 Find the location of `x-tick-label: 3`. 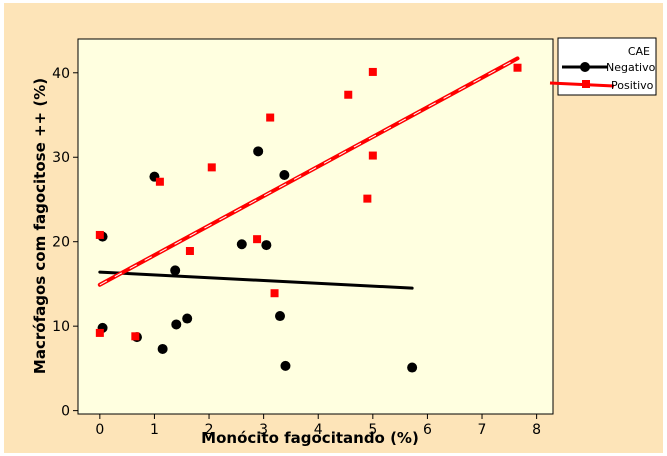

x-tick-label: 3 is located at coordinates (263, 430).